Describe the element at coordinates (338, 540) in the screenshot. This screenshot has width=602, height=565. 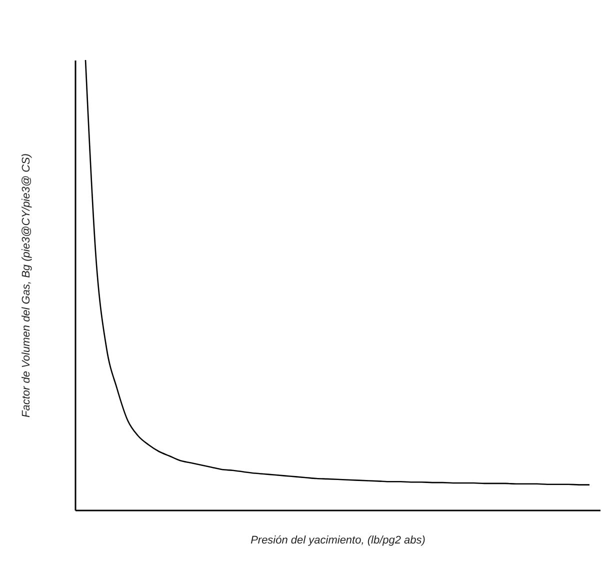
I see `x-axis-title: Presión del yacimiento, (lb/pg2 abs)` at that location.